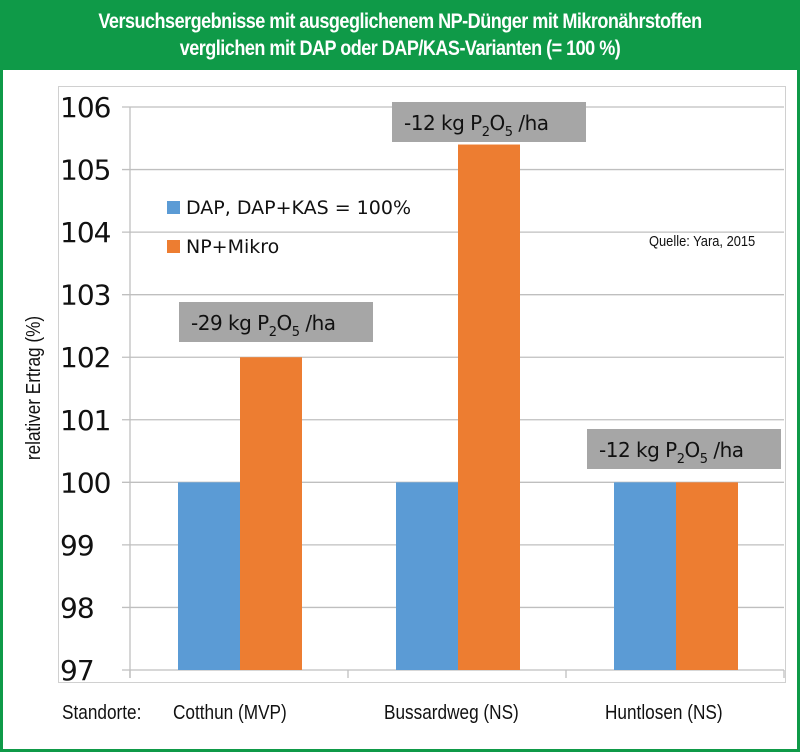 The width and height of the screenshot is (800, 752). Describe the element at coordinates (77, 607) in the screenshot. I see `y-tick-label: 98` at that location.